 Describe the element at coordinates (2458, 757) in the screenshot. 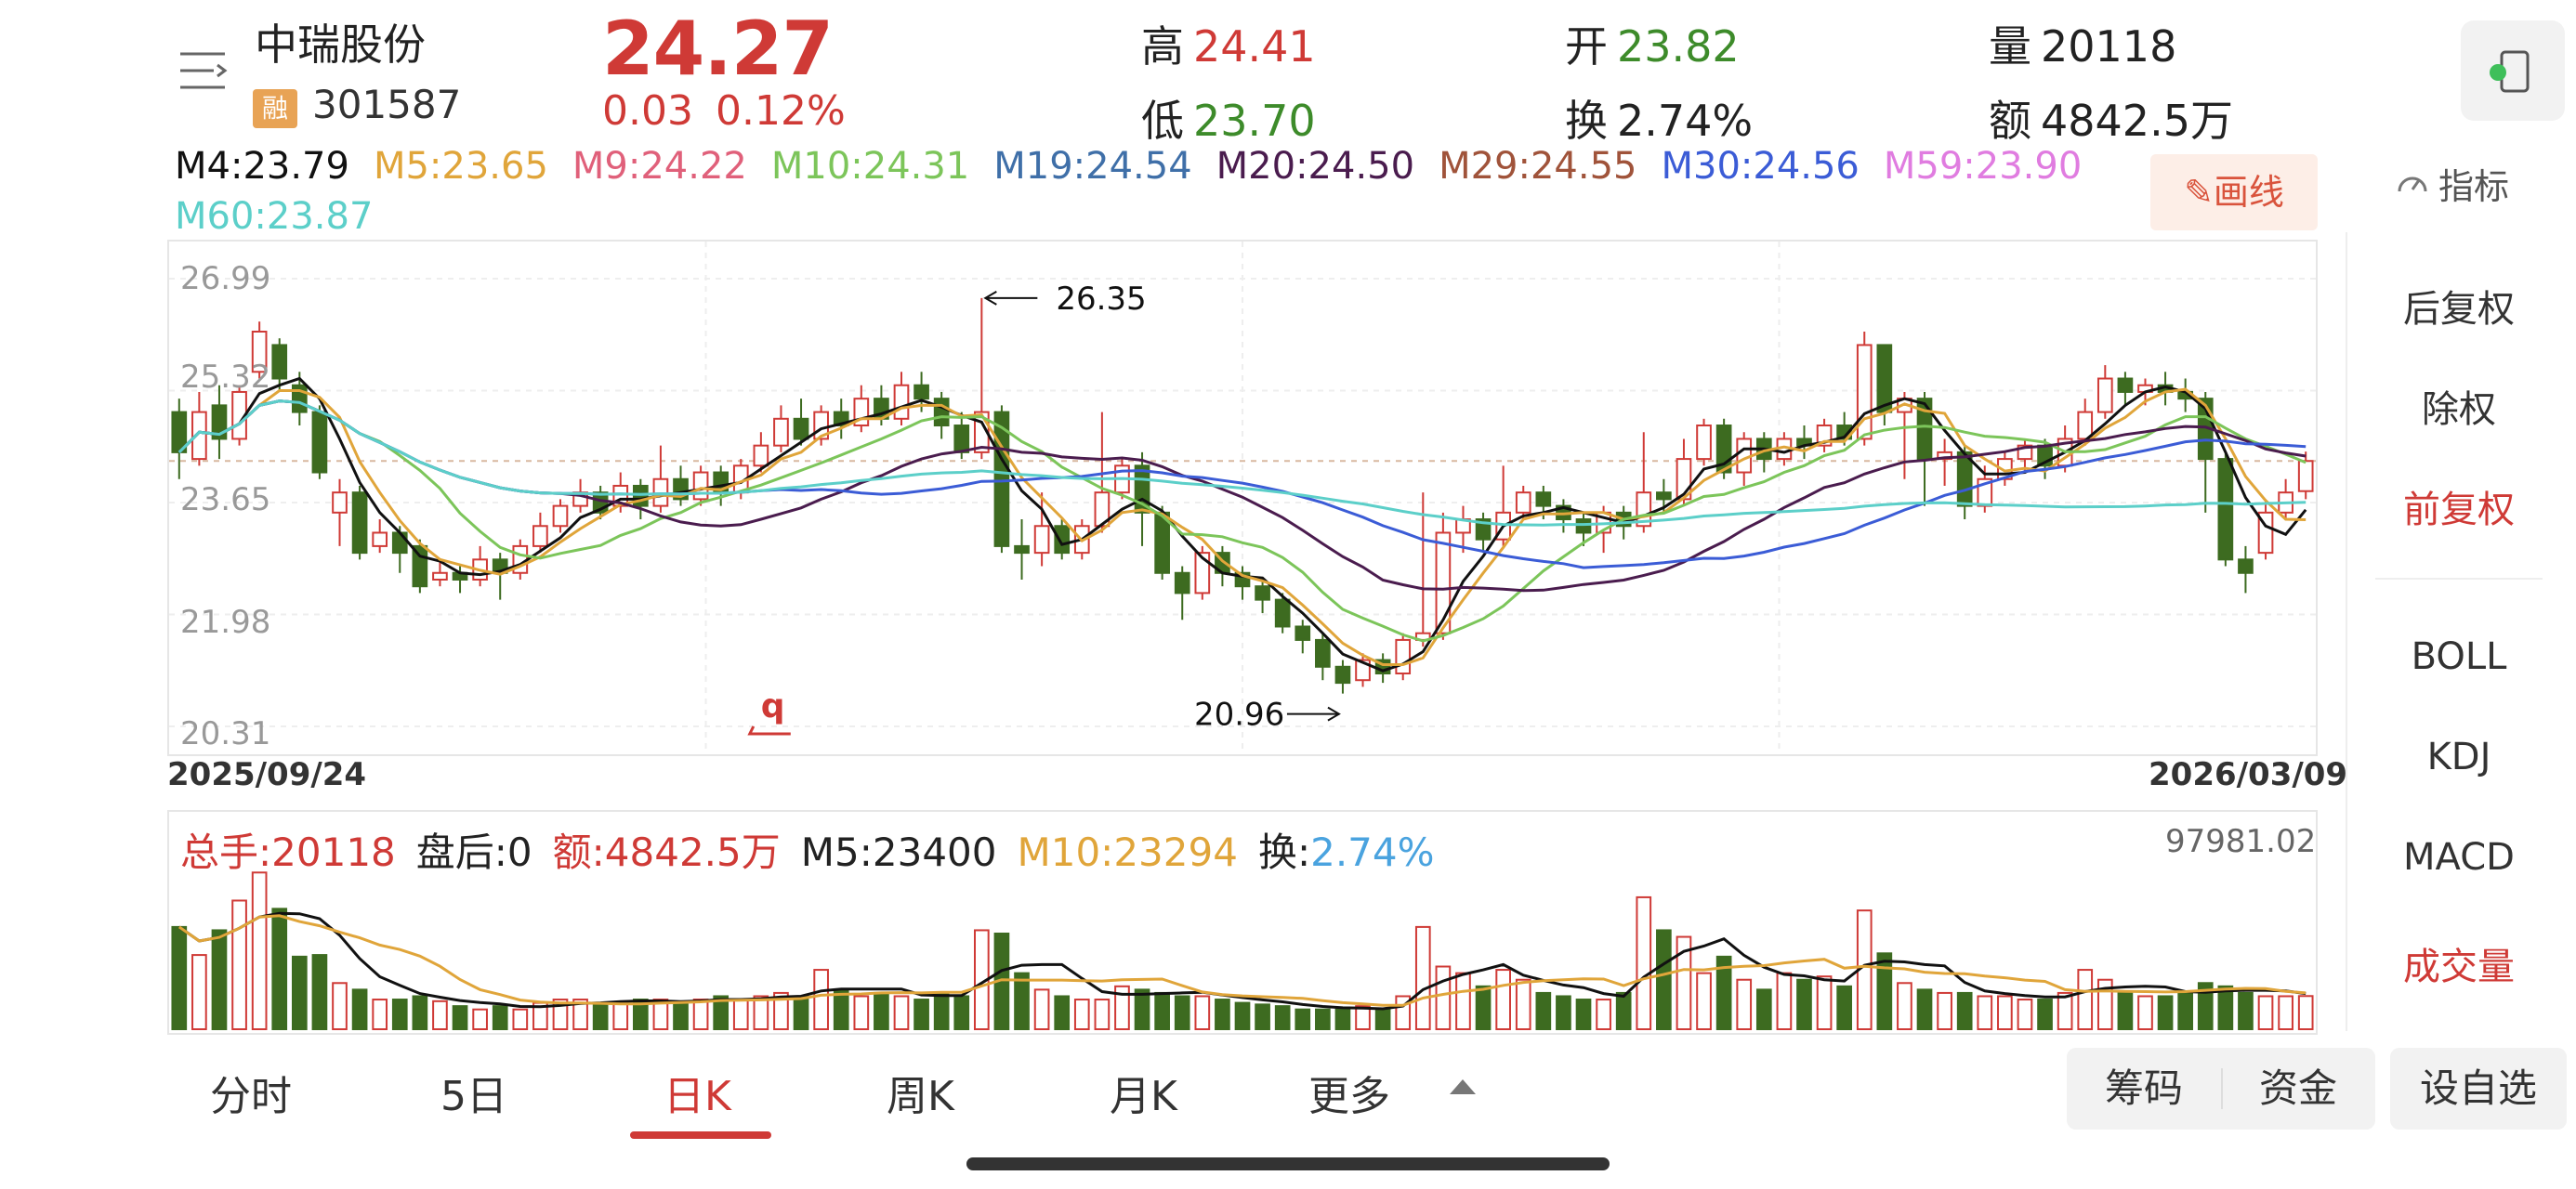

I see `side-item-kdj: KDJ` at that location.